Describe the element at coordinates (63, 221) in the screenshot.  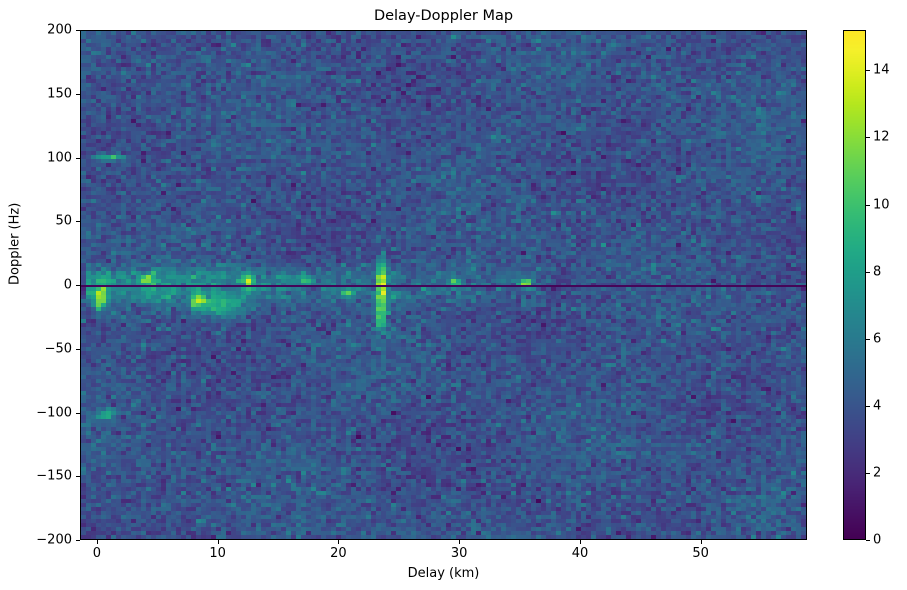
I see `y-tick-label-50: 50` at that location.